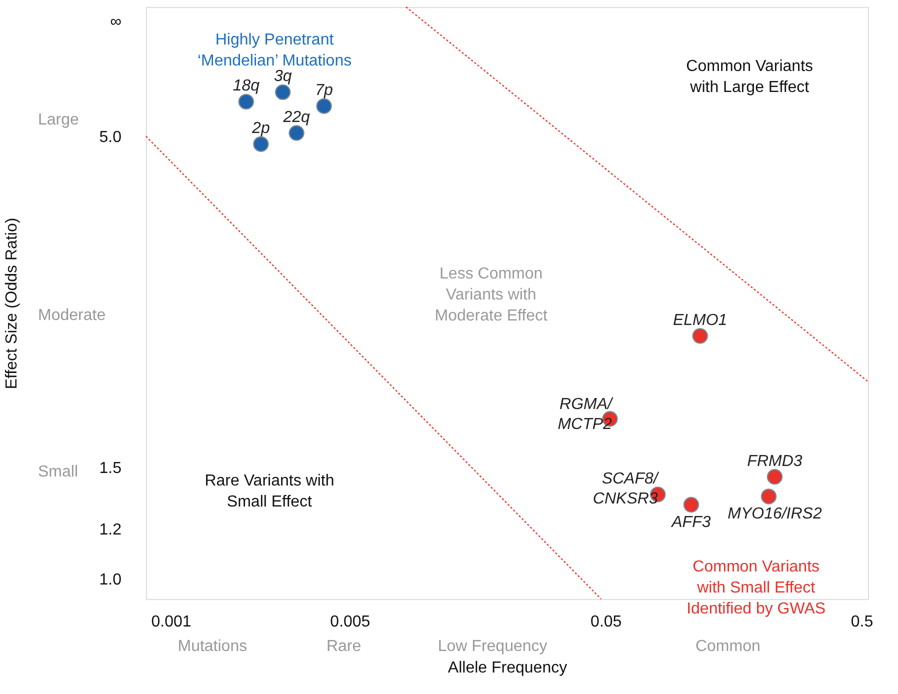 This screenshot has width=898, height=694. I want to click on text: Rare, so click(344, 646).